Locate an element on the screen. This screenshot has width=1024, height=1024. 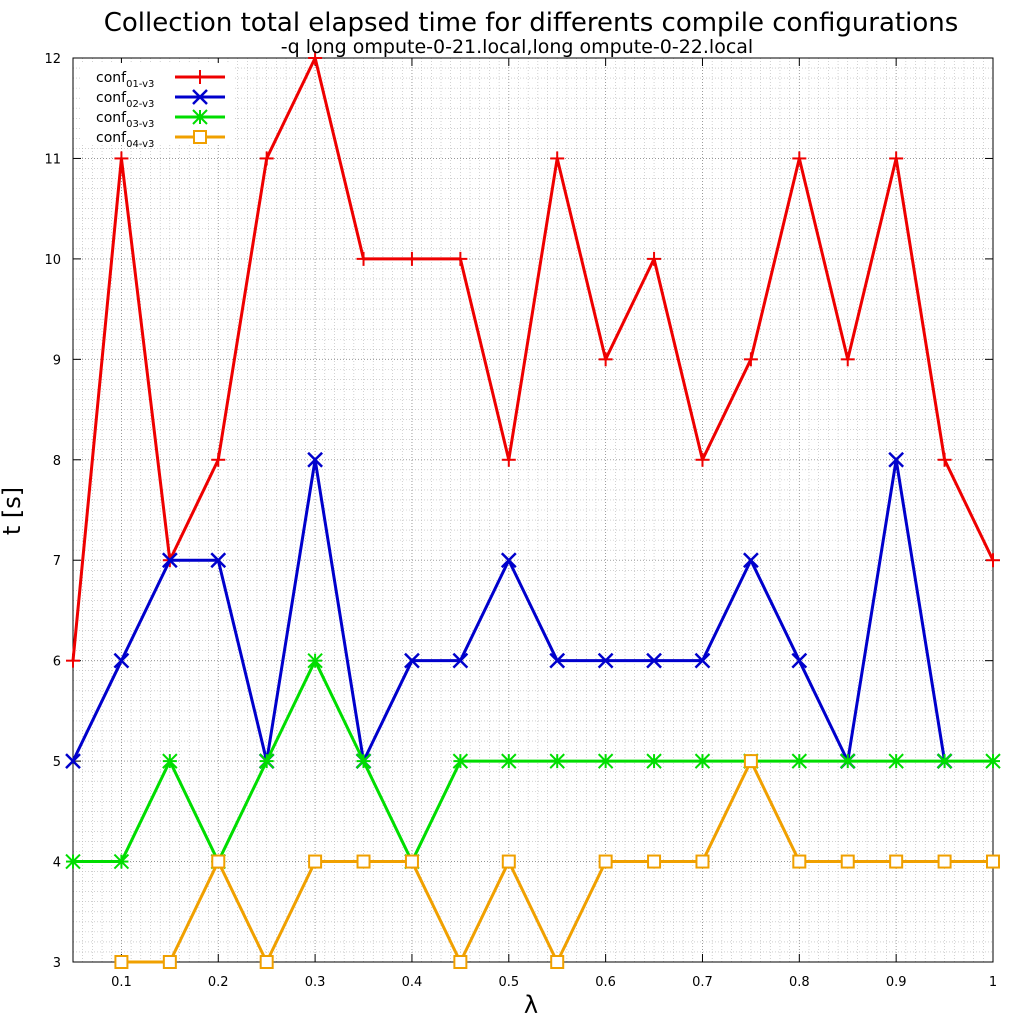
x-tick-label: 0.8 is located at coordinates (799, 982).